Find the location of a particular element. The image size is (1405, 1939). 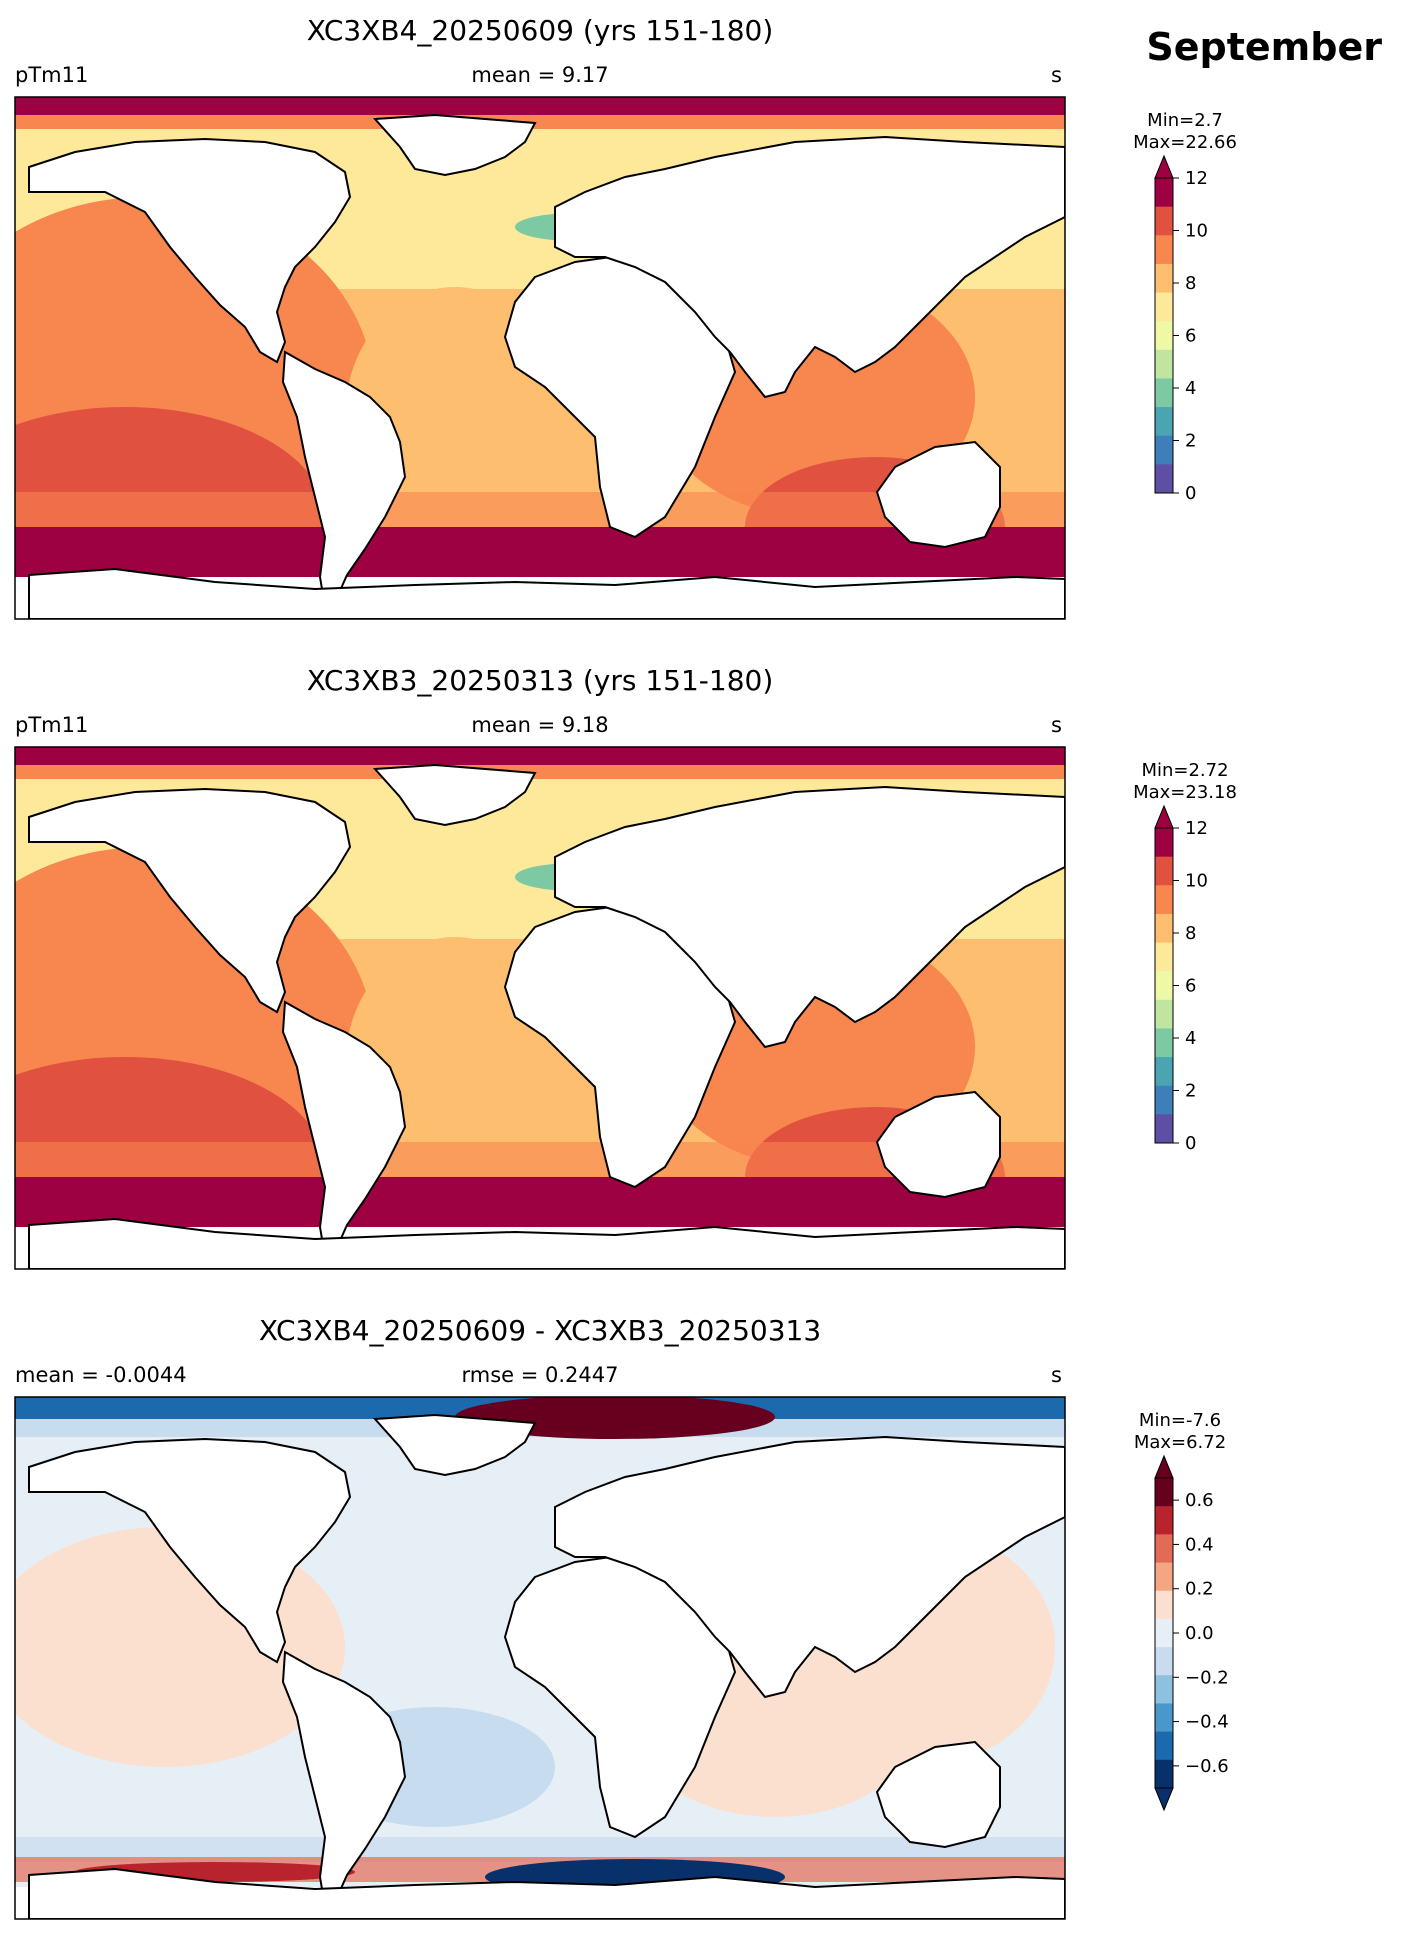

colorbar-max-label: Max=23.18 is located at coordinates (1185, 792).